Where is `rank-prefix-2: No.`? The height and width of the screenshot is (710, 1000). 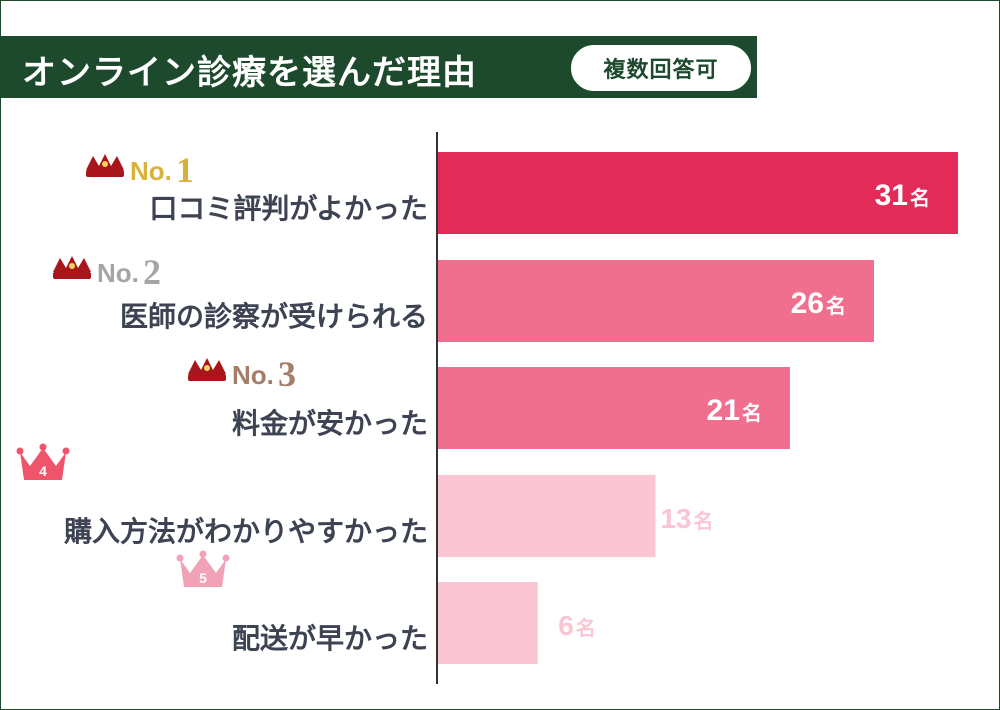 rank-prefix-2: No. is located at coordinates (118, 273).